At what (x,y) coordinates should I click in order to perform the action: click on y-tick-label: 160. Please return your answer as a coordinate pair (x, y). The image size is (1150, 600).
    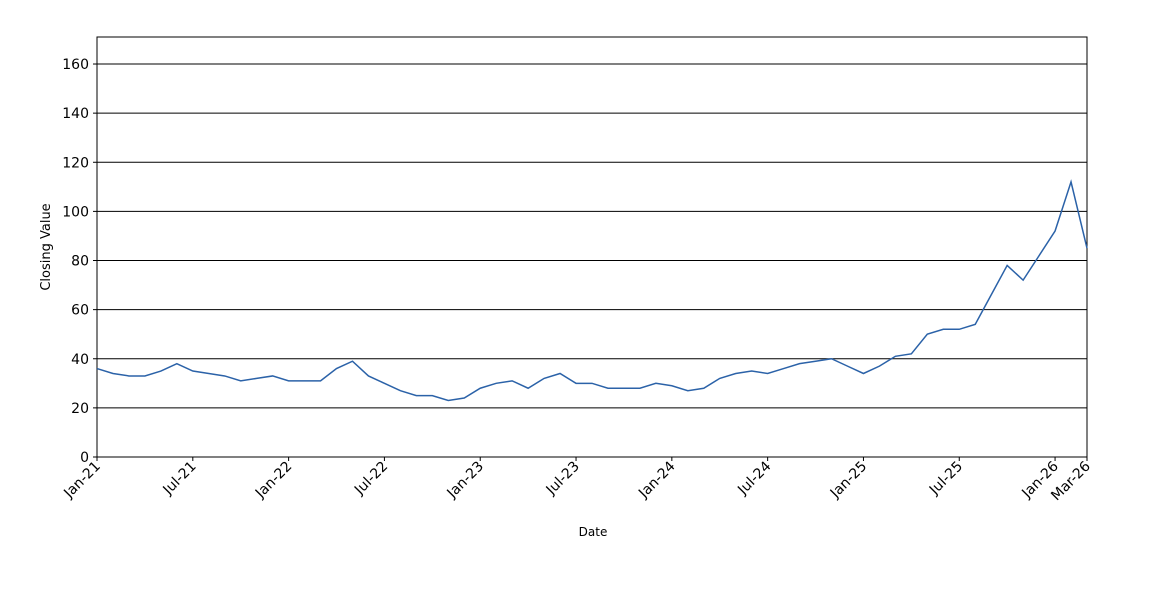
    Looking at the image, I should click on (75, 65).